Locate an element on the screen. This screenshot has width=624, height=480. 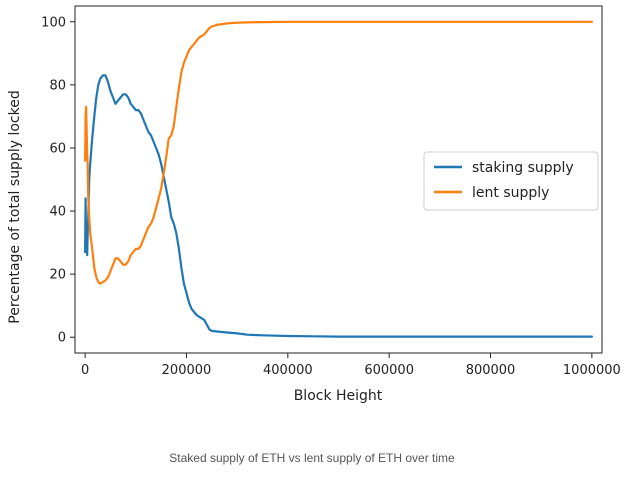
legend-label-lent: lent supply is located at coordinates (510, 193).